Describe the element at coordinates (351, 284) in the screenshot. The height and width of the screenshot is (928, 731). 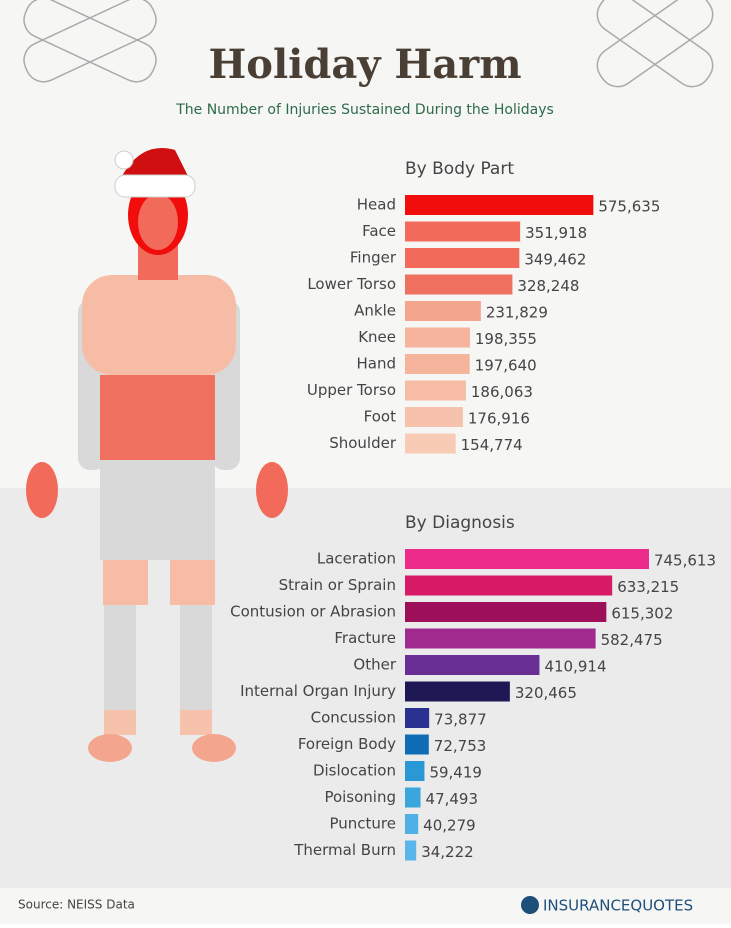
I see `category-label: Lower Torso` at that location.